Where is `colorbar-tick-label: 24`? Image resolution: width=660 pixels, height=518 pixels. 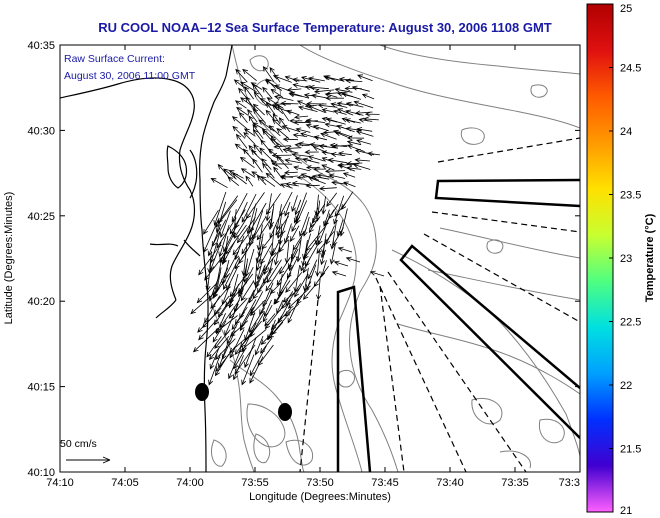
colorbar-tick-label: 24 is located at coordinates (626, 132).